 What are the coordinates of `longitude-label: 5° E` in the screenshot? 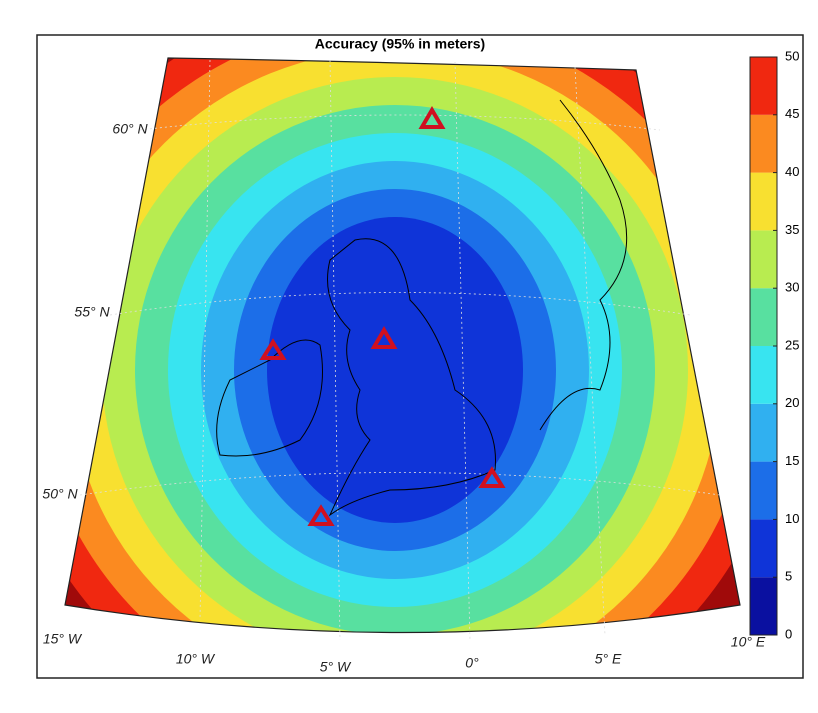 It's located at (608, 659).